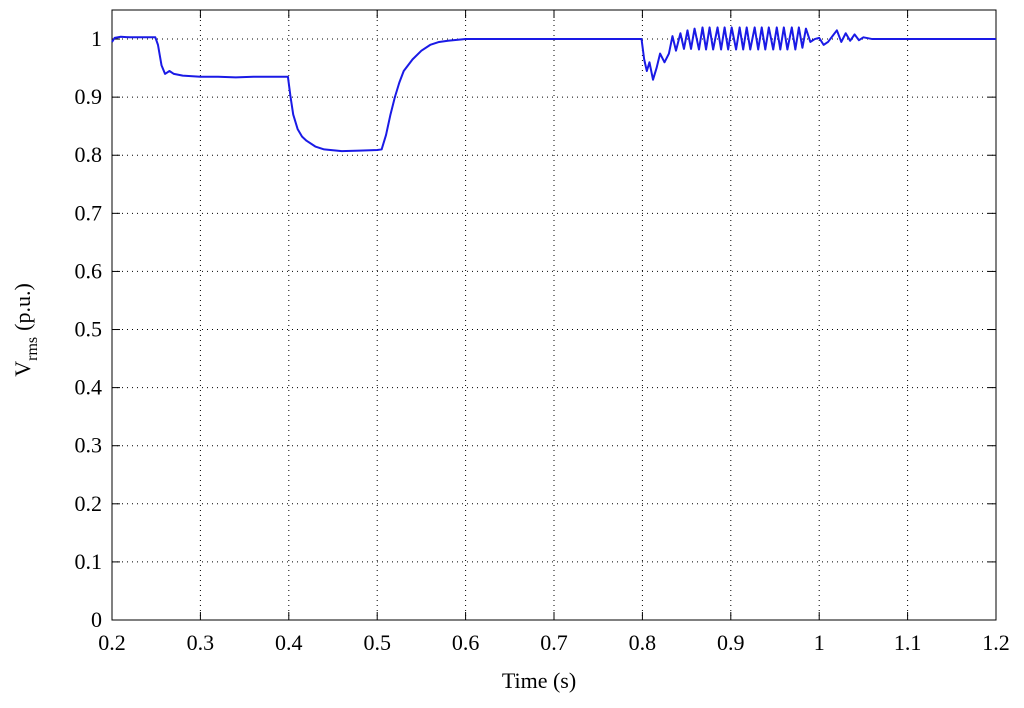 The image size is (1024, 708). Describe the element at coordinates (731, 642) in the screenshot. I see `x-tick-label: 0.9` at that location.